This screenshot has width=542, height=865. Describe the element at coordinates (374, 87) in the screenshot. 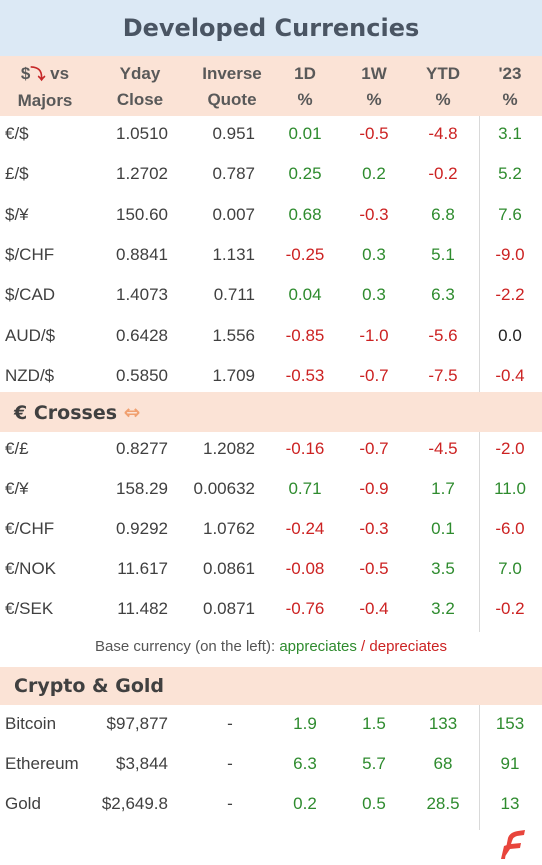

I see `header-1w: 1W %` at that location.